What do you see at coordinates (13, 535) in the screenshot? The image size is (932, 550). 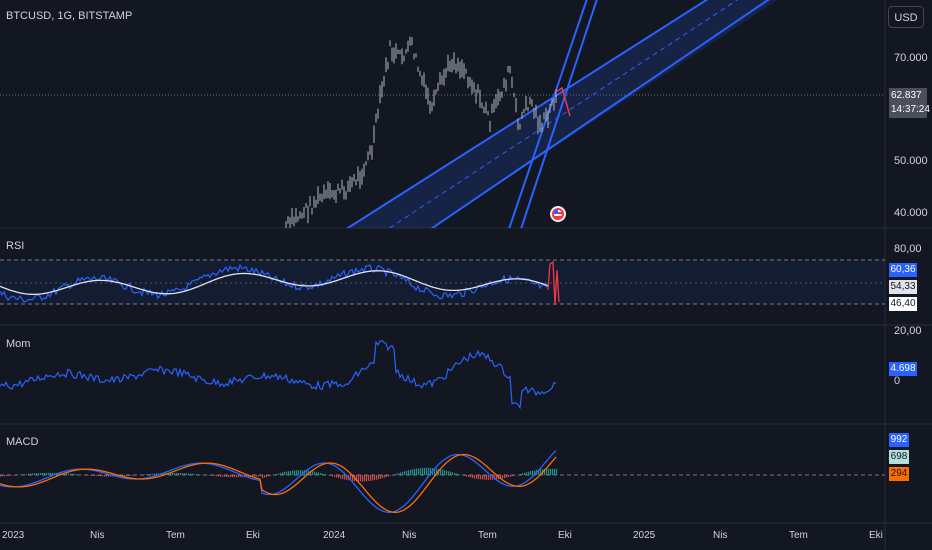 I see `time-axis-label: 2023` at bounding box center [13, 535].